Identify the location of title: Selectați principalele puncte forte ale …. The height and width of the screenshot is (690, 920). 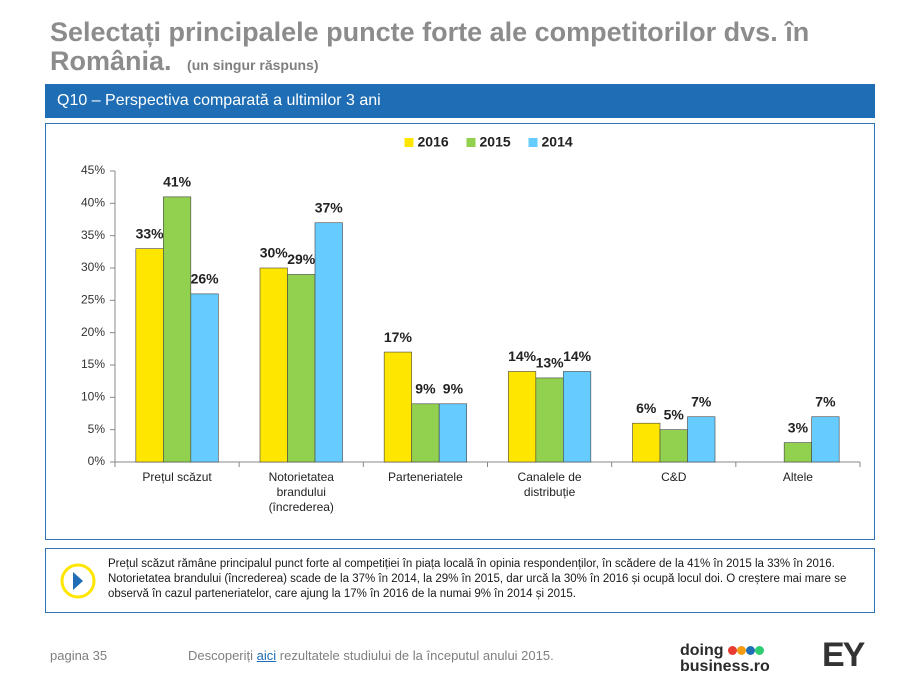
(430, 46).